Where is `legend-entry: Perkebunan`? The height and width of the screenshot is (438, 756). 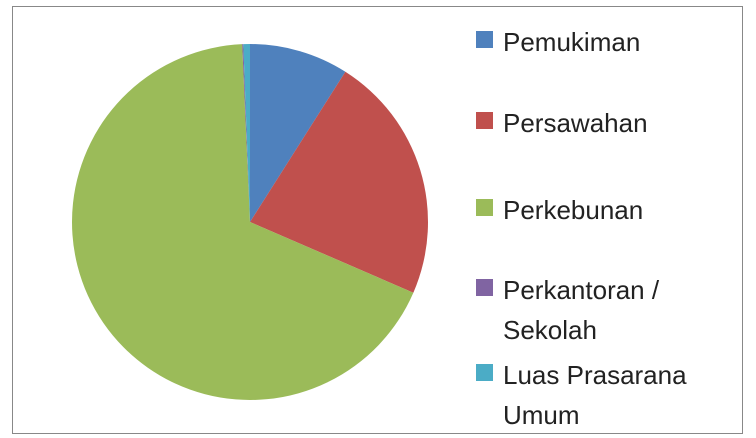
legend-entry: Perkebunan is located at coordinates (596, 210).